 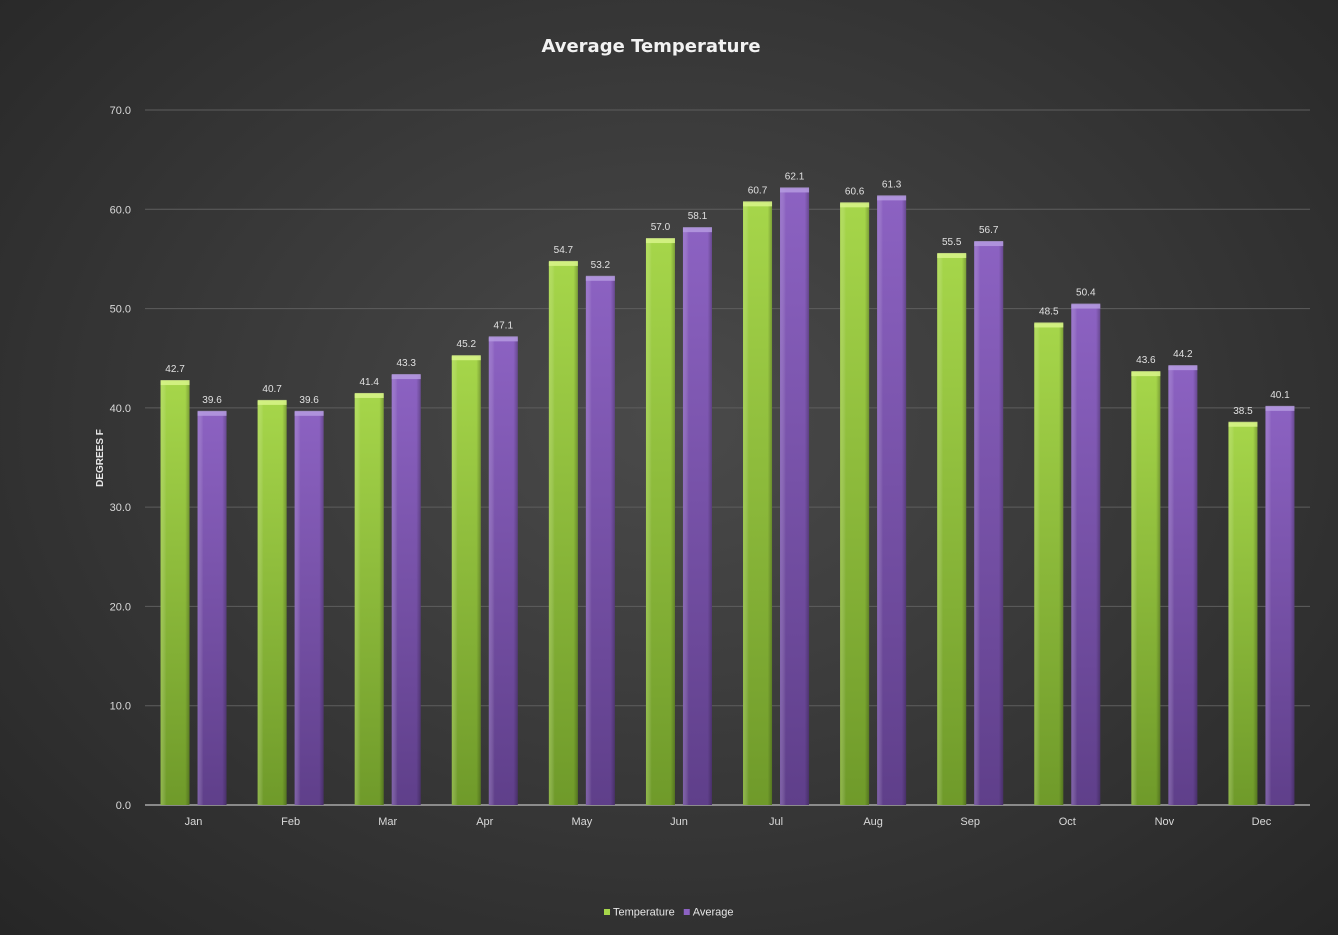 I want to click on x-tick-label: Feb, so click(x=290, y=822).